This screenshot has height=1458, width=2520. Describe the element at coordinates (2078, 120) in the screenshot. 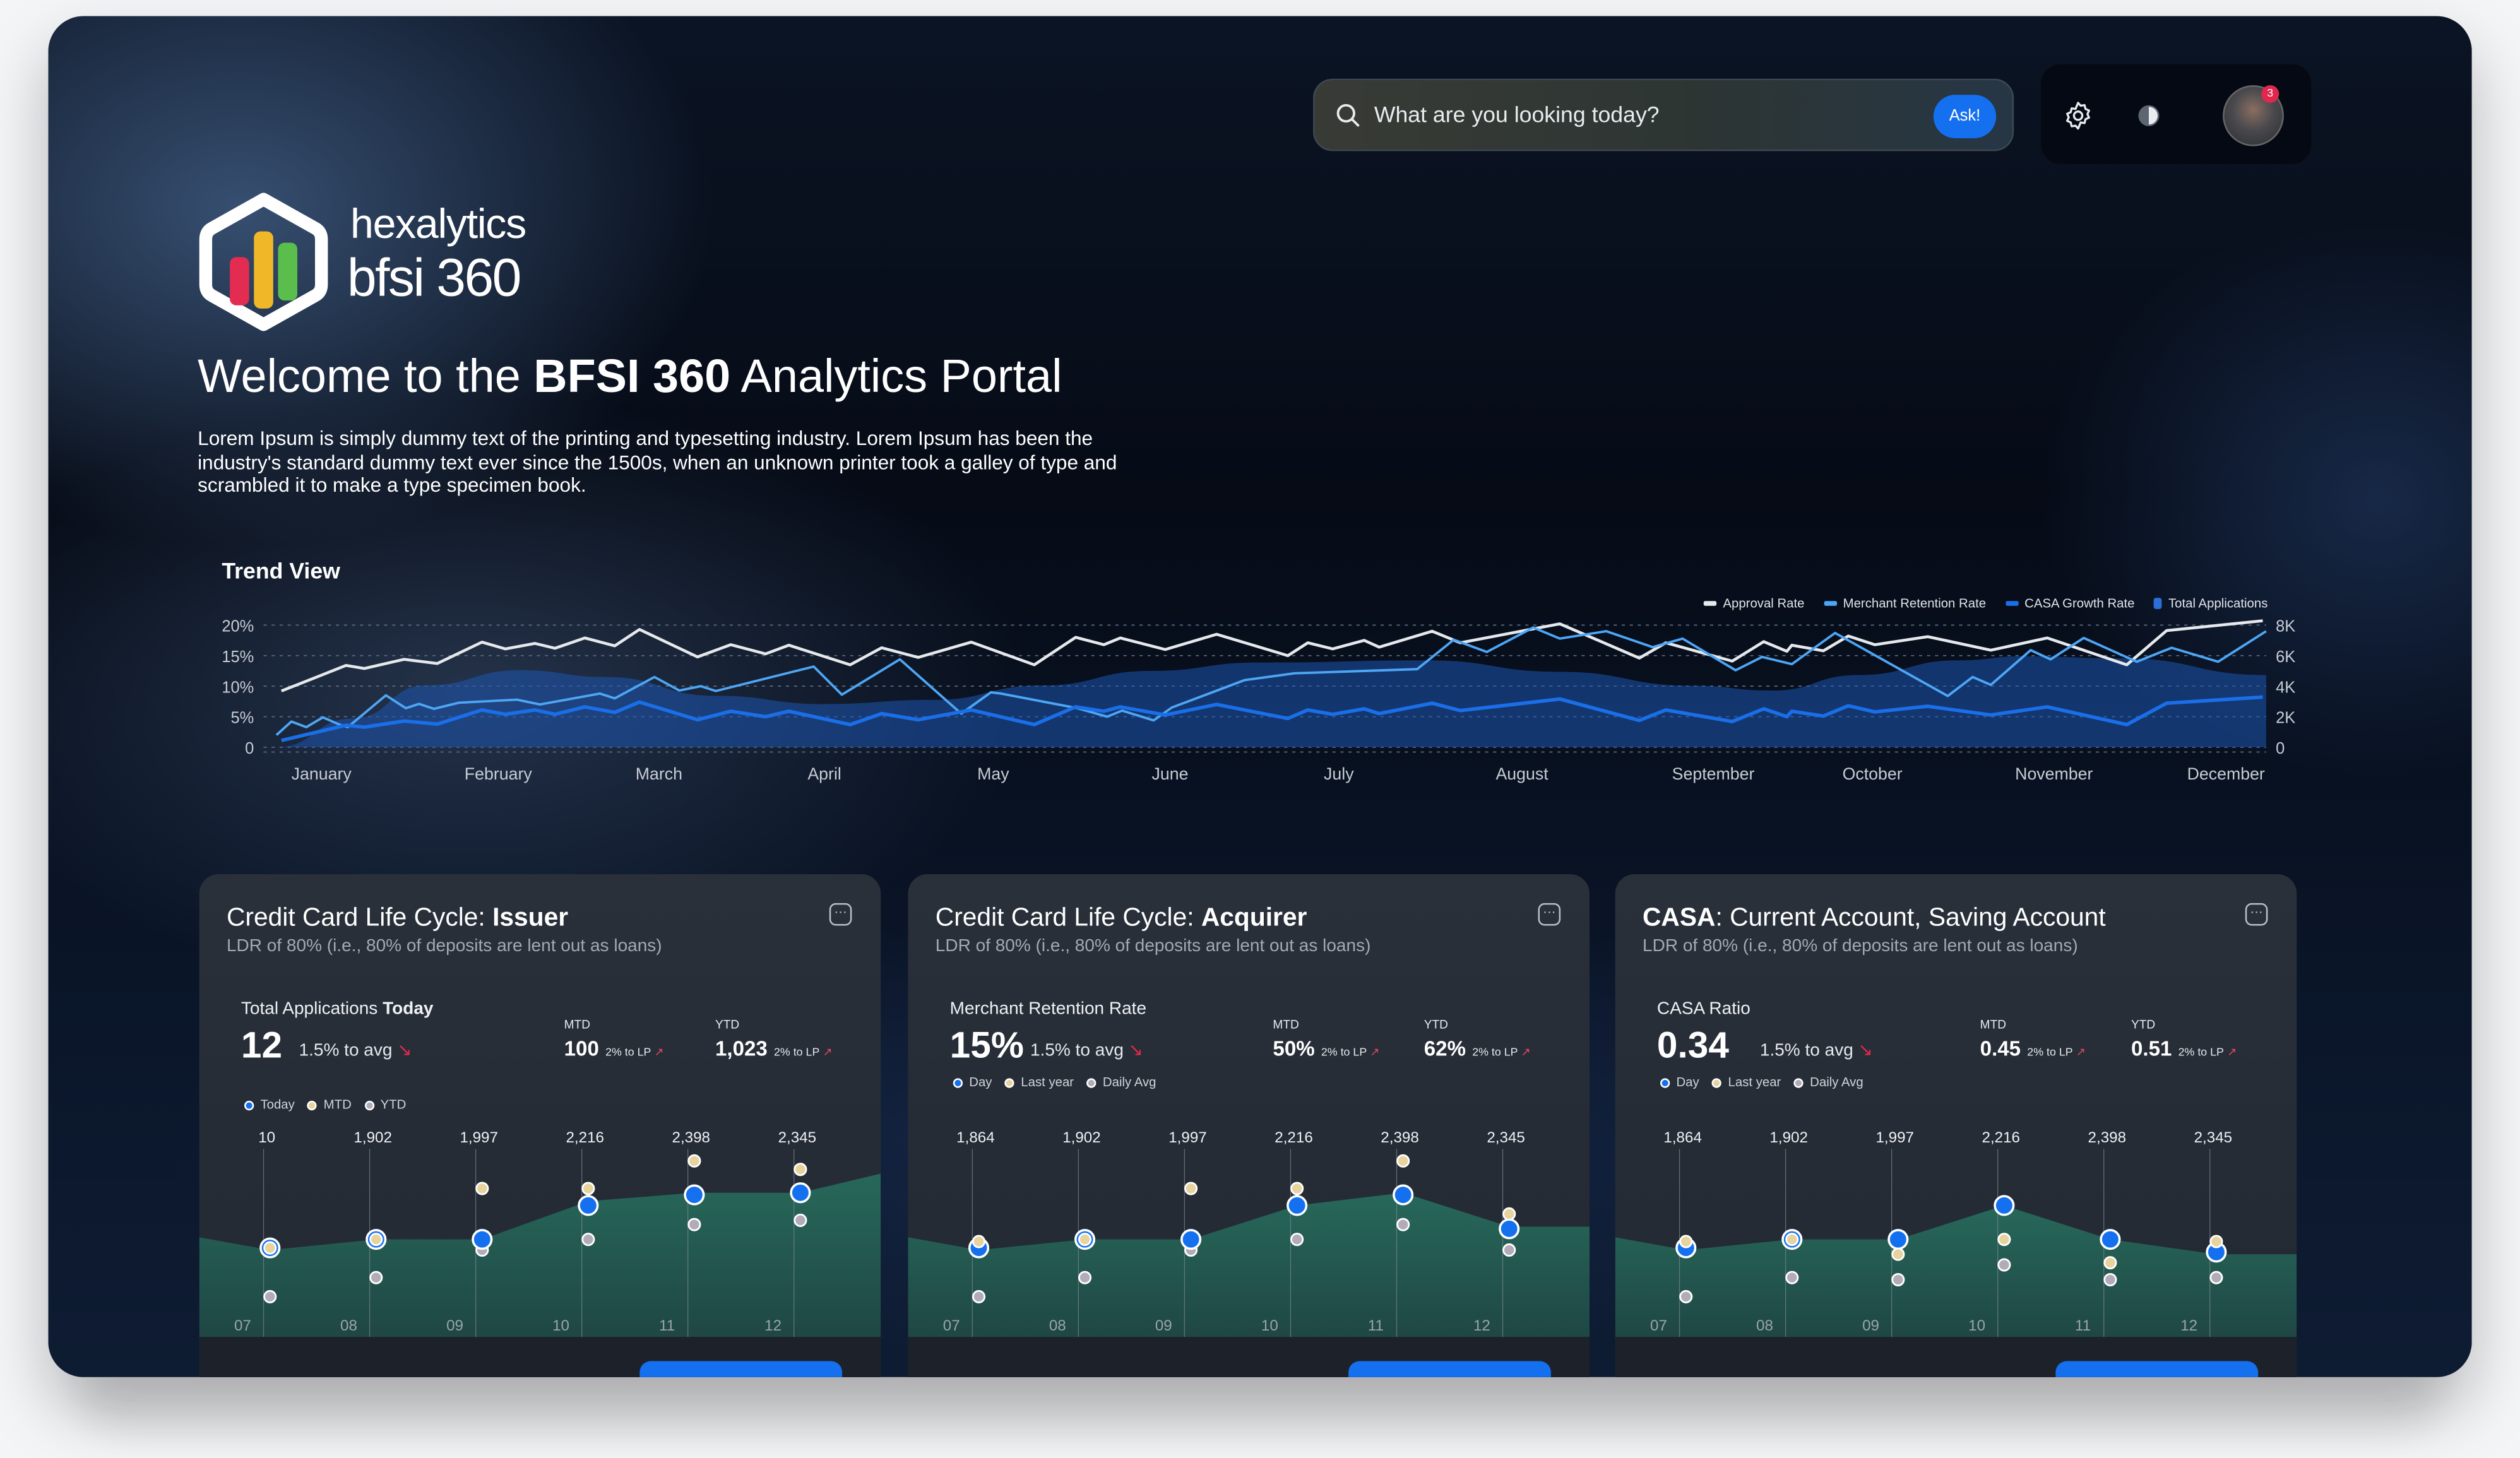

I see `gear-icon` at that location.